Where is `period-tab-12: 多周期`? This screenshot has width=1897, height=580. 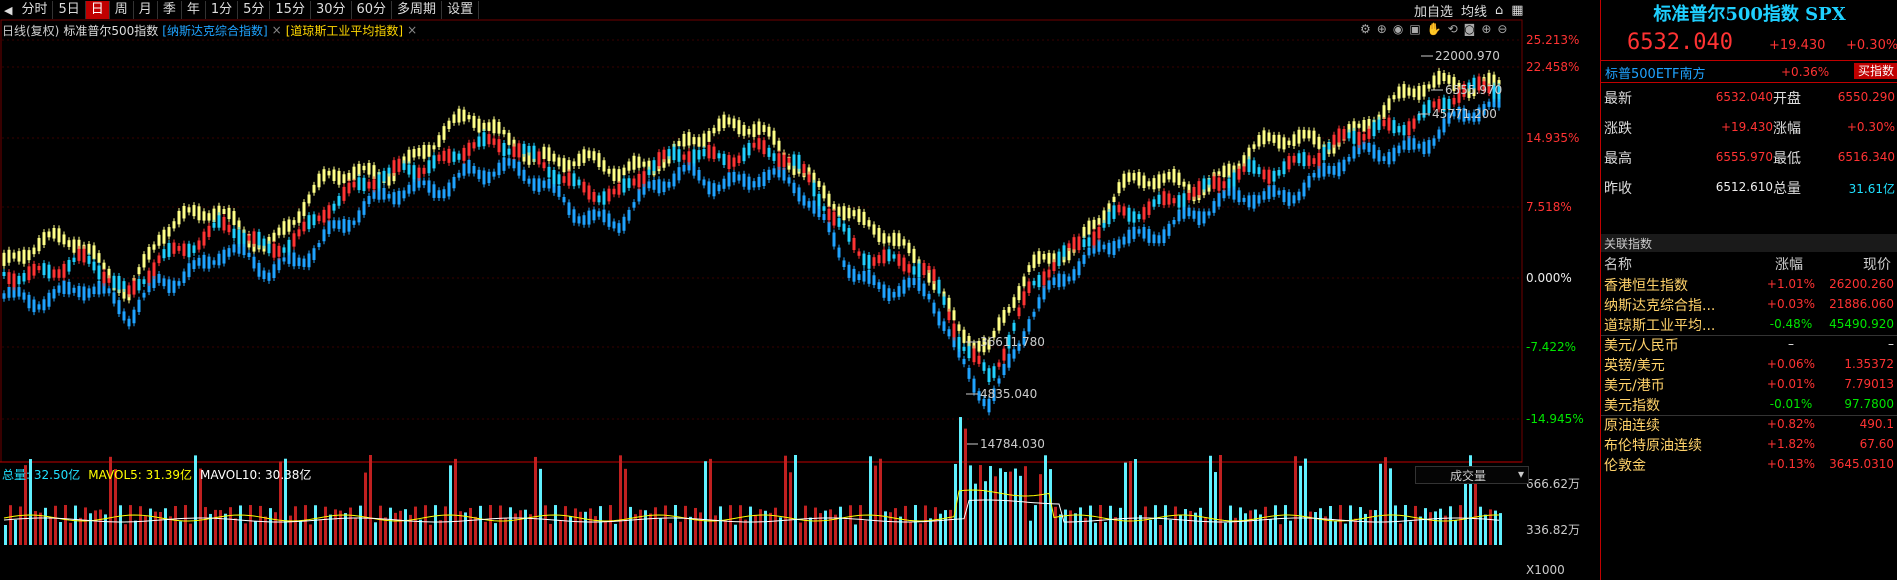 period-tab-12: 多周期 is located at coordinates (417, 10).